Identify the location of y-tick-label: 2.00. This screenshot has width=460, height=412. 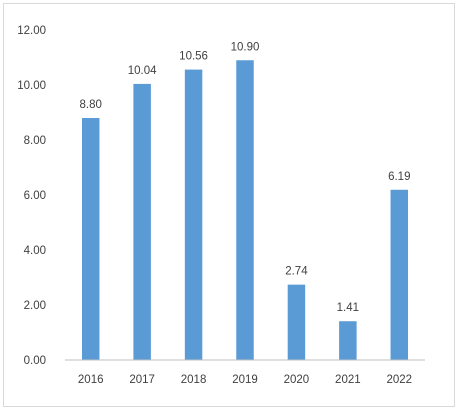
(35, 306).